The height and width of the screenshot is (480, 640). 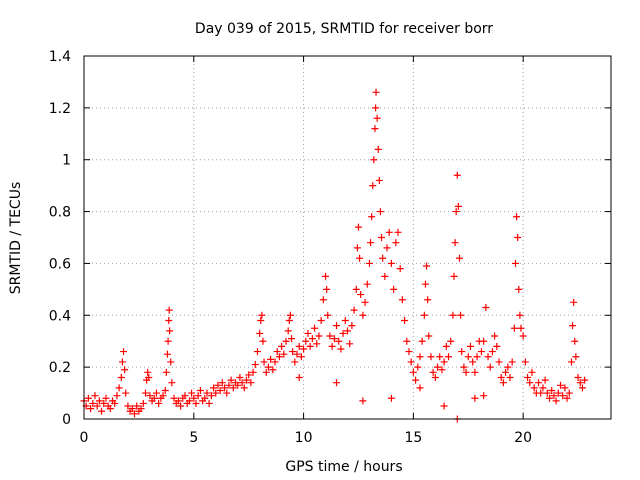 I want to click on x-tick-label: 5, so click(x=193, y=438).